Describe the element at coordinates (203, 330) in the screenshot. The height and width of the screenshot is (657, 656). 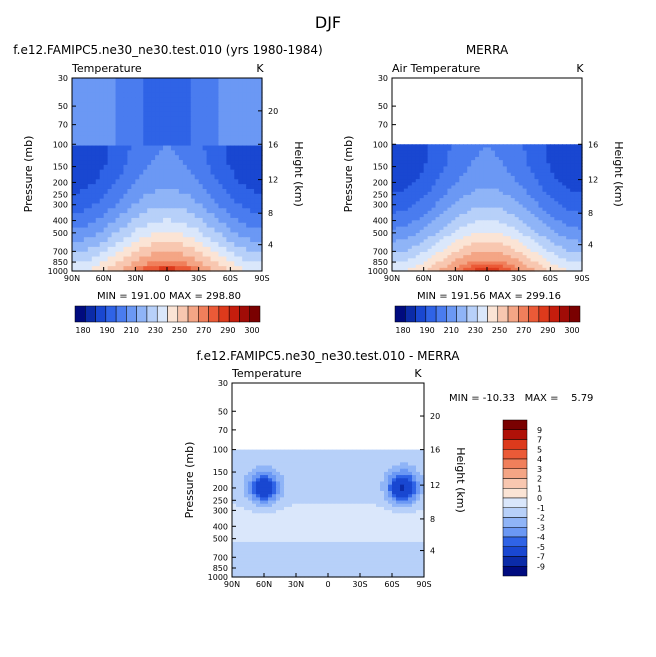
I see `colorbar-label: 270` at that location.